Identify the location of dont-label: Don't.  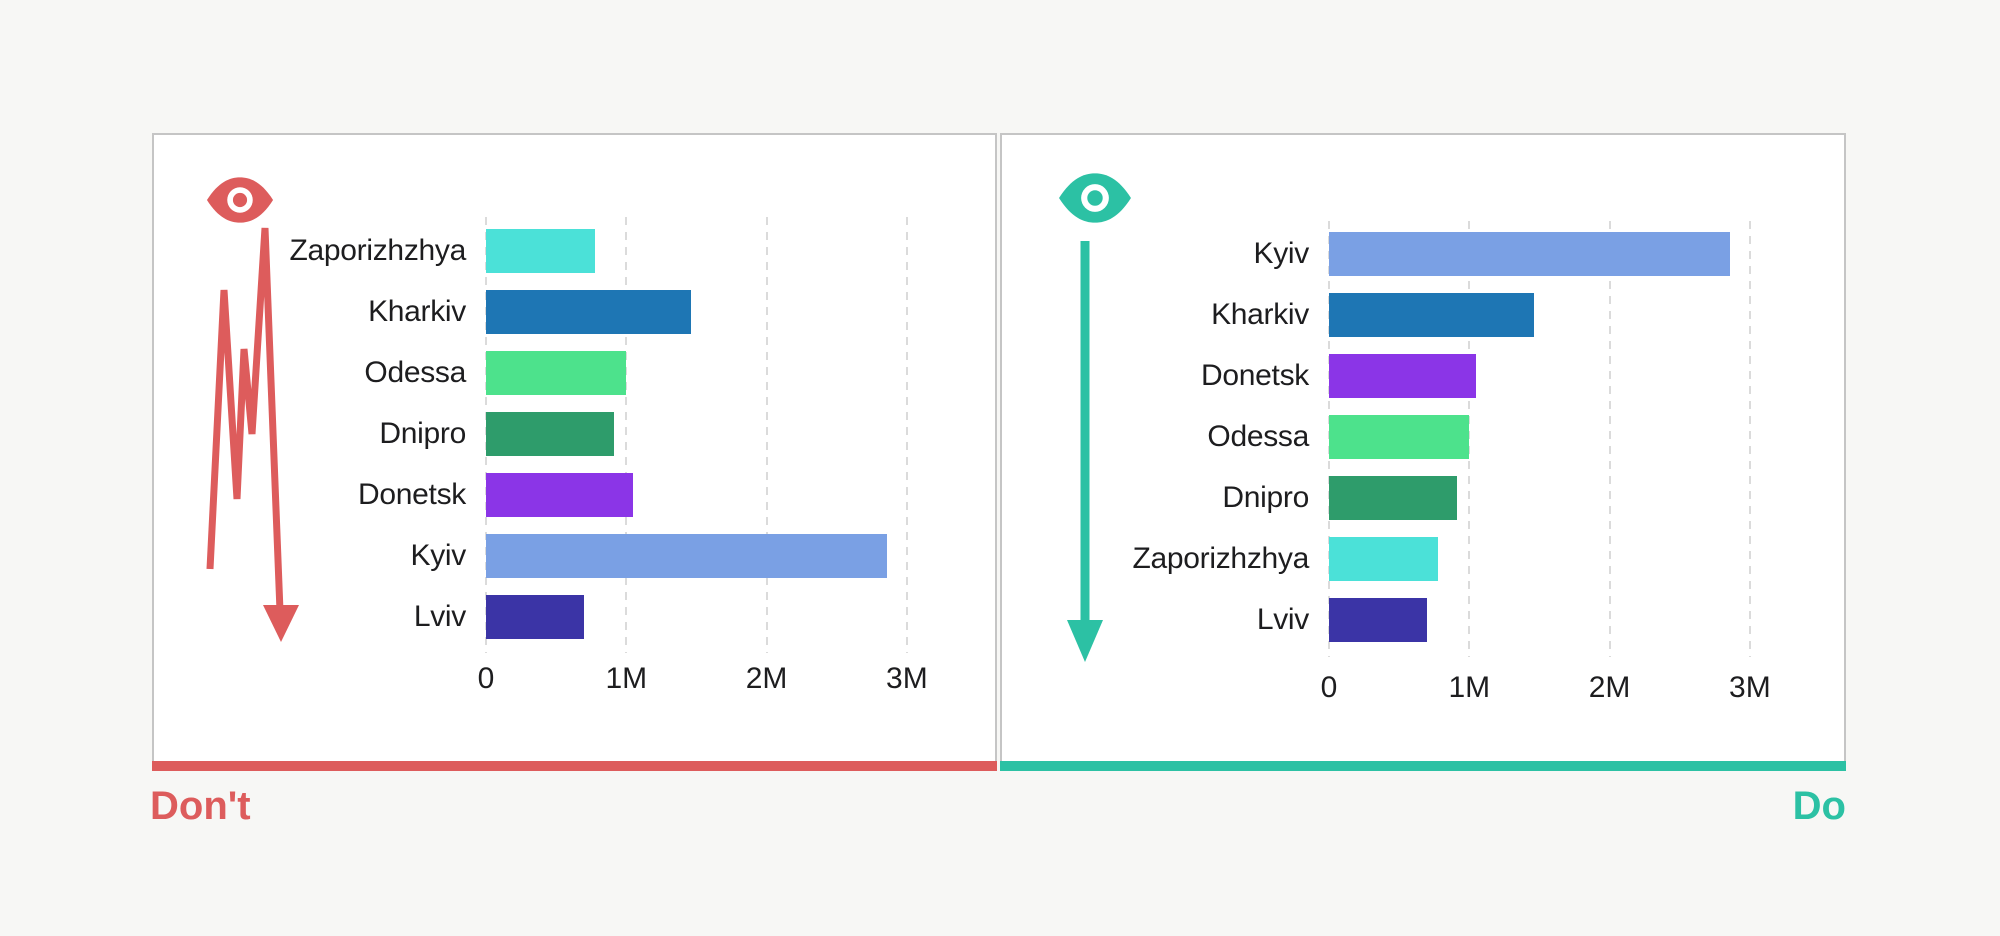
(200, 806).